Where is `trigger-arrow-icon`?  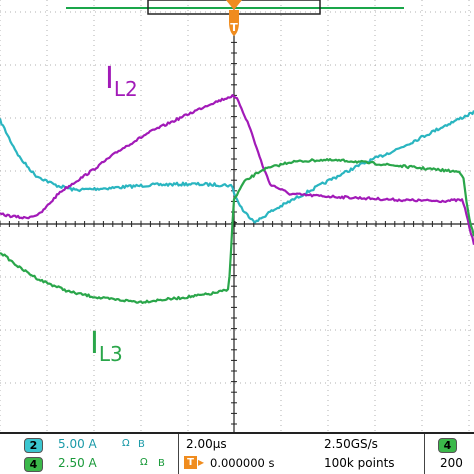
trigger-arrow-icon is located at coordinates (234, 5).